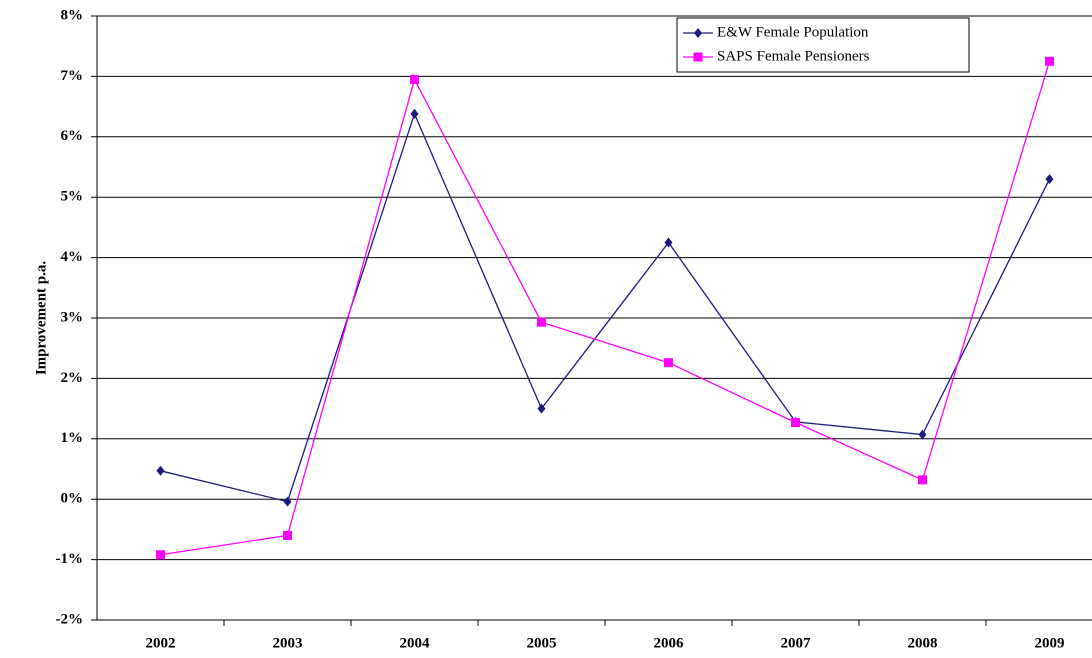 The image size is (1092, 658). Describe the element at coordinates (72, 76) in the screenshot. I see `y-tick-label: 7%` at that location.